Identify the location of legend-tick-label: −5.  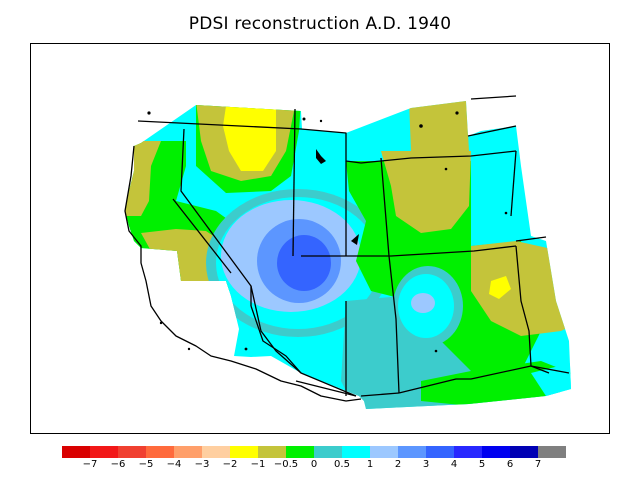
(146, 464).